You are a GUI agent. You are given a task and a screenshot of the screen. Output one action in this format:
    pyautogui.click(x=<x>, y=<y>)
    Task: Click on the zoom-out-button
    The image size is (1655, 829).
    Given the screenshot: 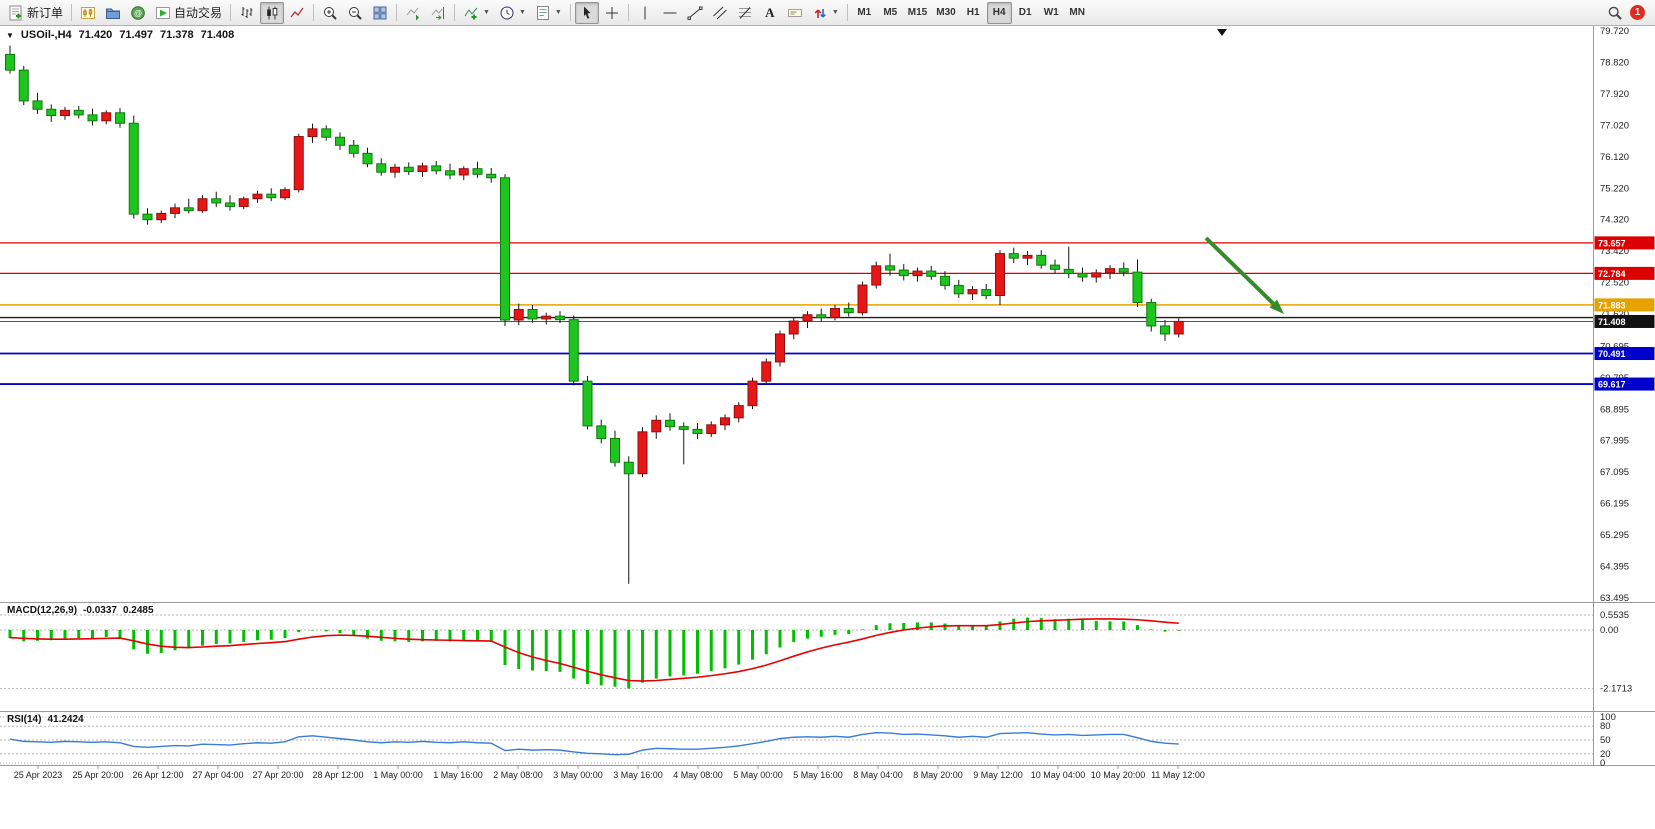 What is the action you would take?
    pyautogui.click(x=355, y=13)
    